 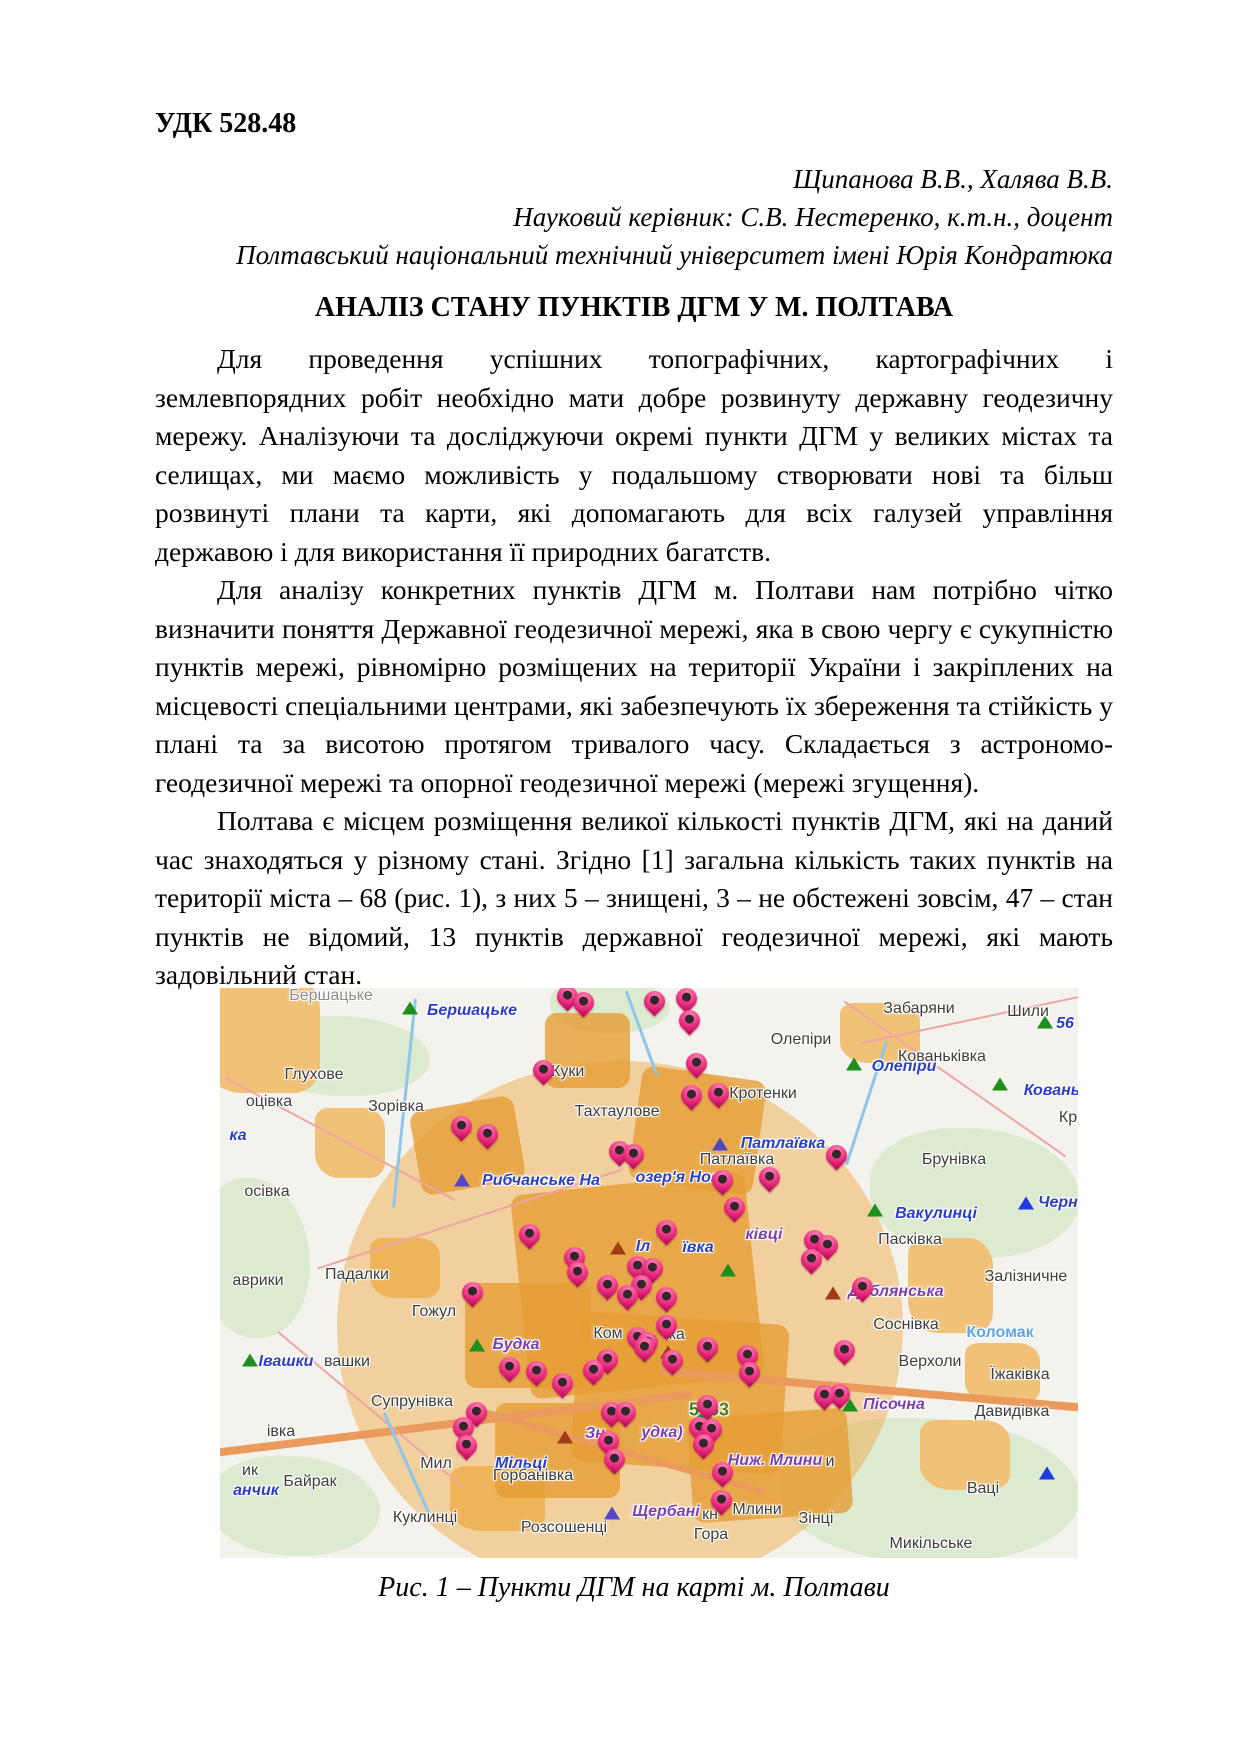 I want to click on map-label: озер'я Нов, so click(x=678, y=1177).